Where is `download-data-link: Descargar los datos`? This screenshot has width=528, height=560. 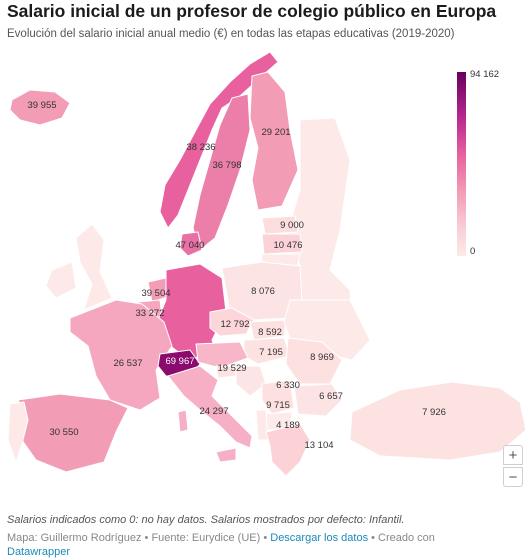 download-data-link: Descargar los datos is located at coordinates (319, 538).